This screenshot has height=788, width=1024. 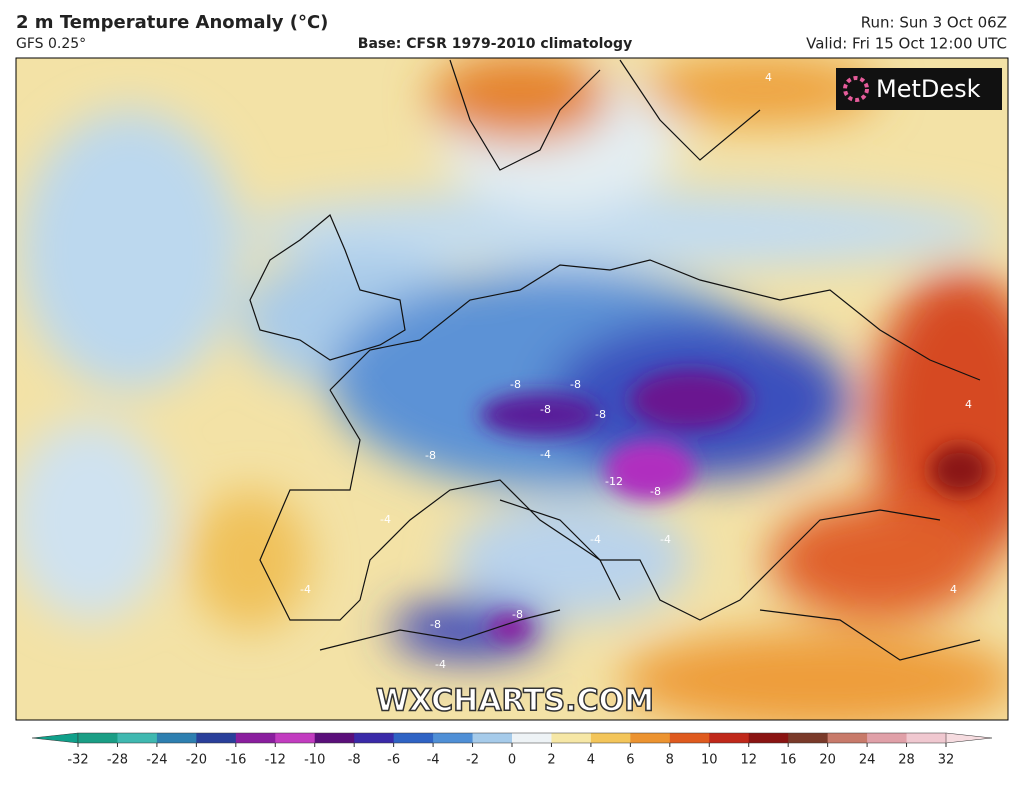 What do you see at coordinates (827, 760) in the screenshot?
I see `colorbar-tick-label: 20` at bounding box center [827, 760].